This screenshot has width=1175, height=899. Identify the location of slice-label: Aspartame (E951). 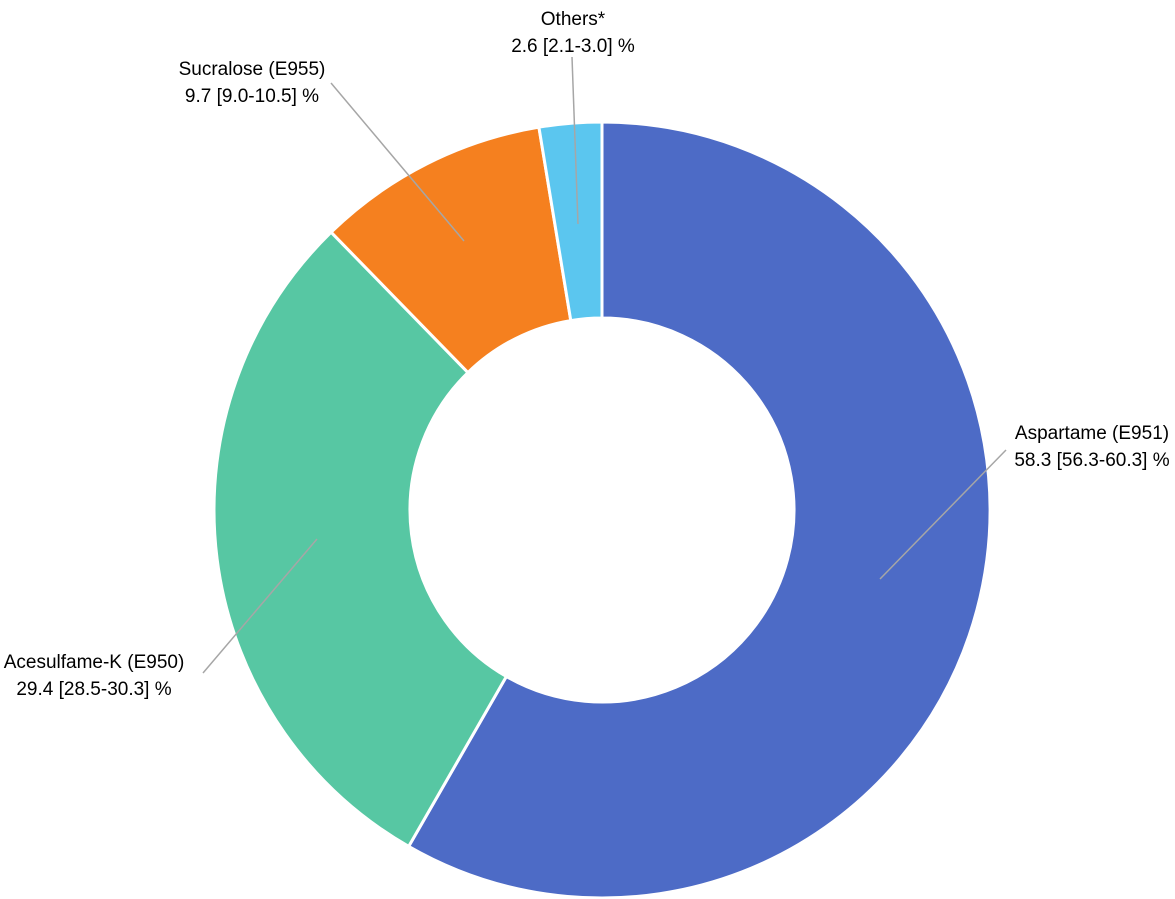
(1092, 433).